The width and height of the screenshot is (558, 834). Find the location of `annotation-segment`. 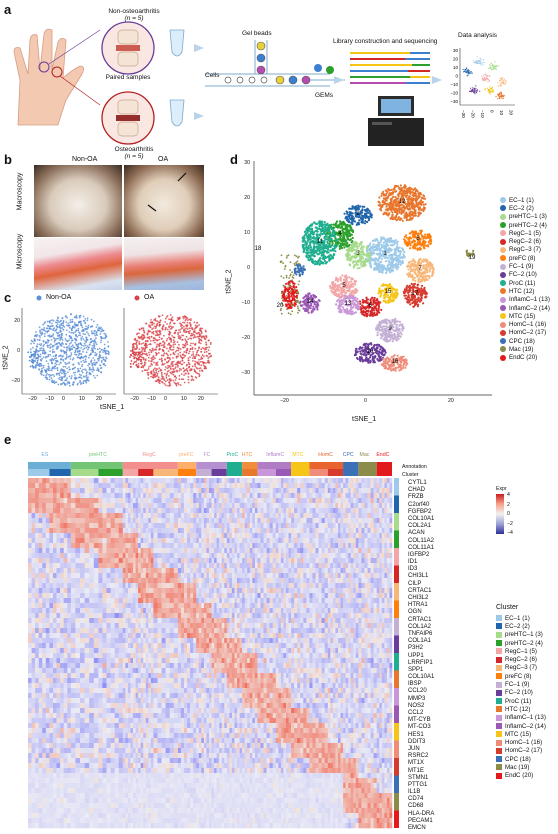

annotation-segment is located at coordinates (49, 465).